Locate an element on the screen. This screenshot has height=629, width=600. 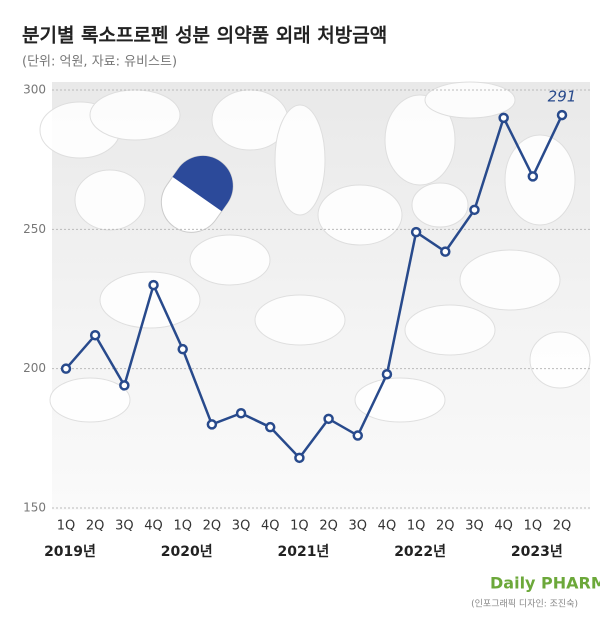
year-label: 2020년 is located at coordinates (187, 552).